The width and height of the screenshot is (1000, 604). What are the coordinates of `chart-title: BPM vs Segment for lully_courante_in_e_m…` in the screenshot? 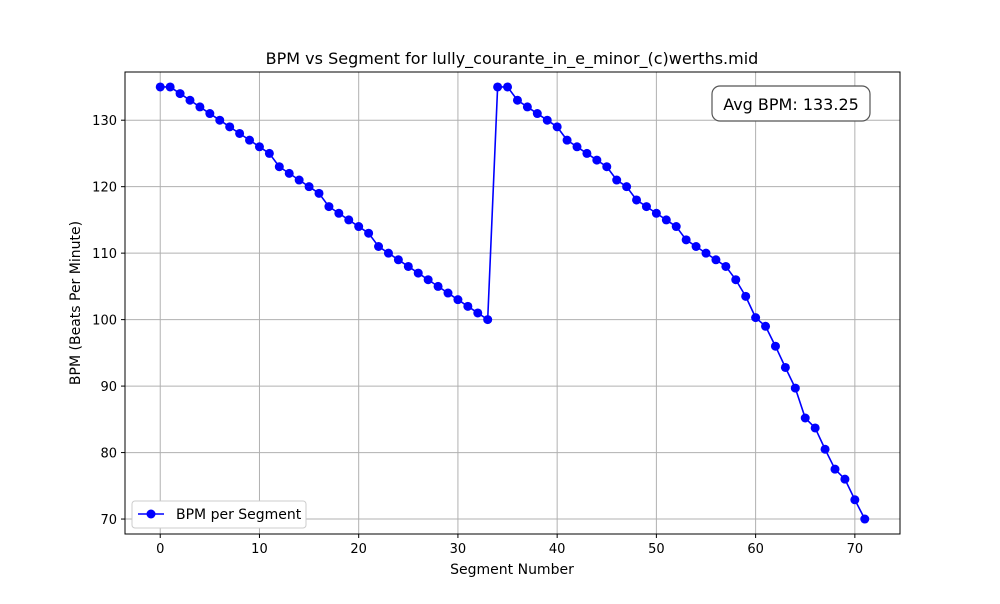 It's located at (512, 59).